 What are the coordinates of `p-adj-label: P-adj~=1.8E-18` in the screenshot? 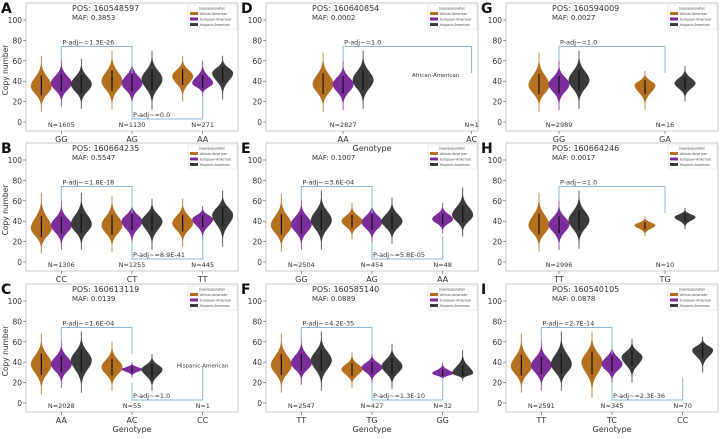 It's located at (88, 183).